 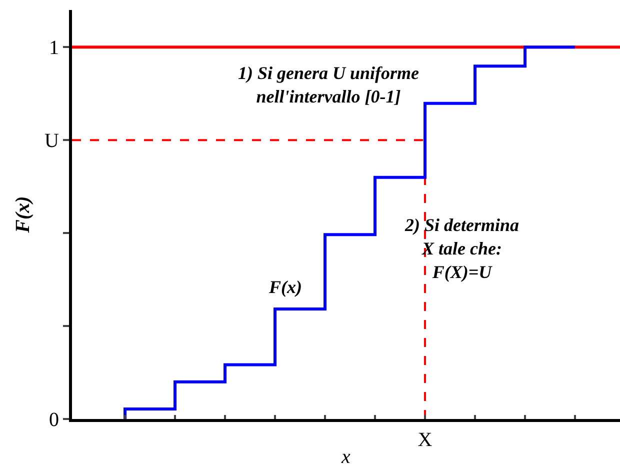 I want to click on x-tick-label: X, so click(x=425, y=440).